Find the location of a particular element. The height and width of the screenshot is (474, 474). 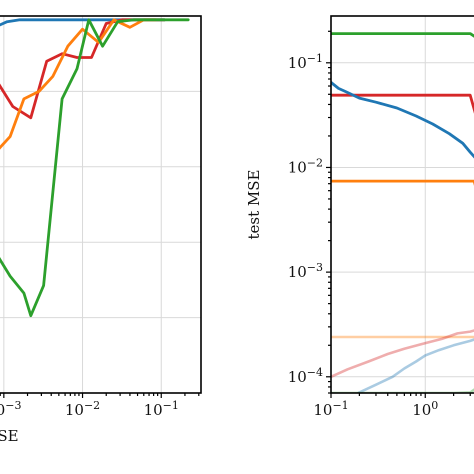

y-axis-label: test MSE is located at coordinates (254, 205).